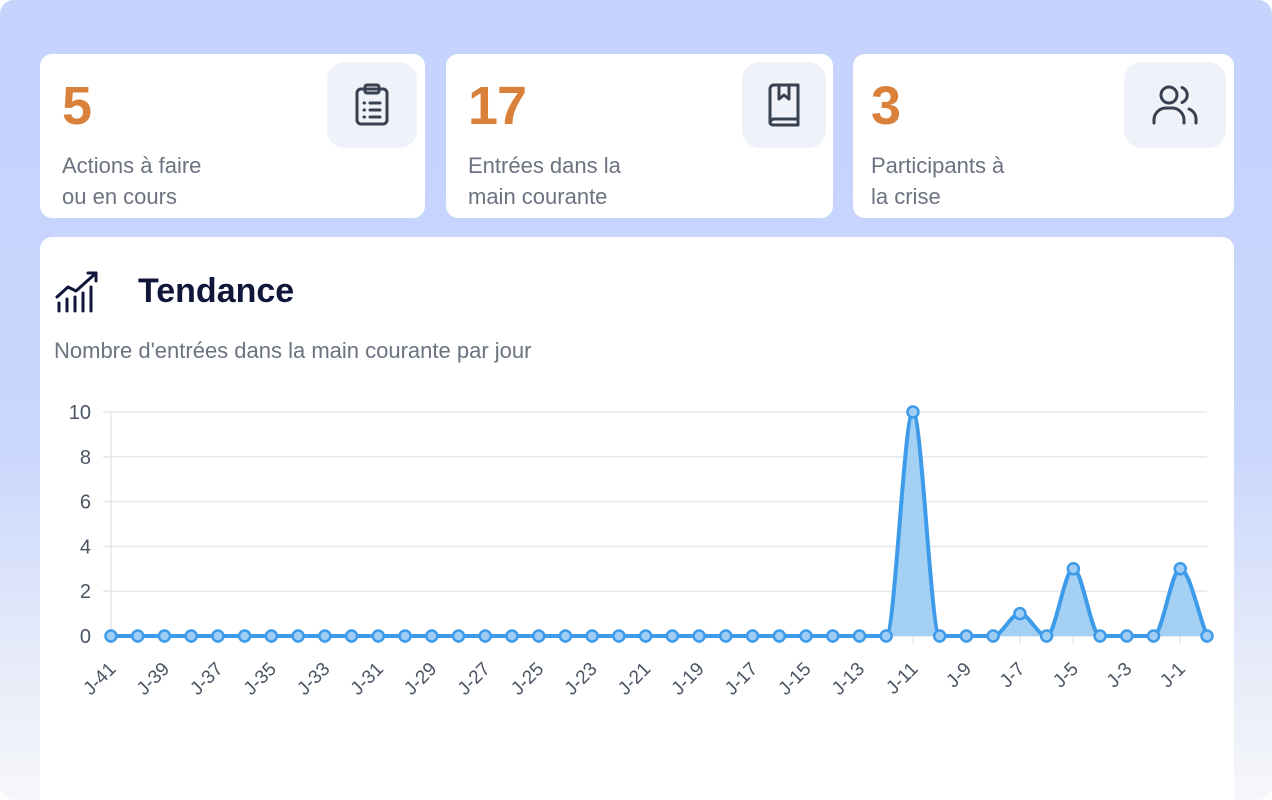 The height and width of the screenshot is (800, 1272). Describe the element at coordinates (795, 679) in the screenshot. I see `x-tick-label: J-15` at that location.